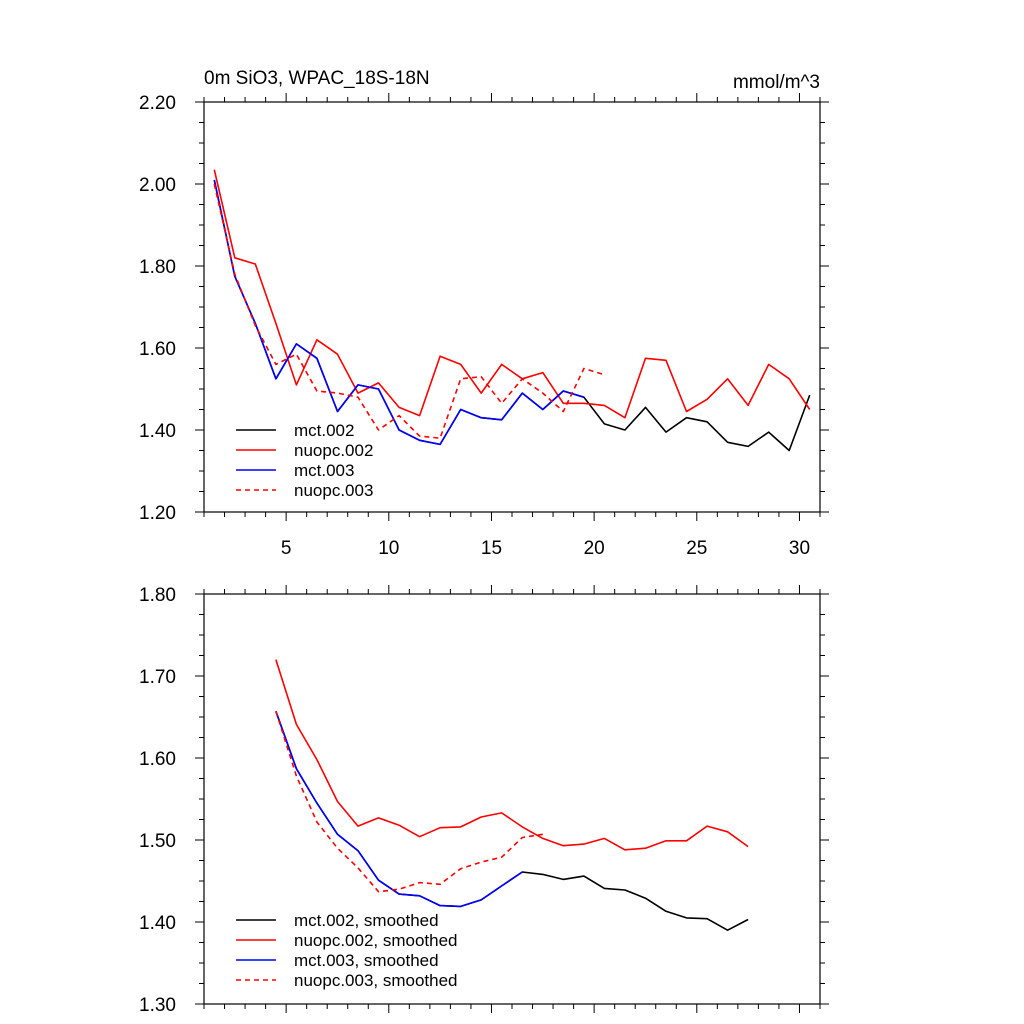 The height and width of the screenshot is (1024, 1024). I want to click on top-x-tick-label: 30, so click(799, 548).